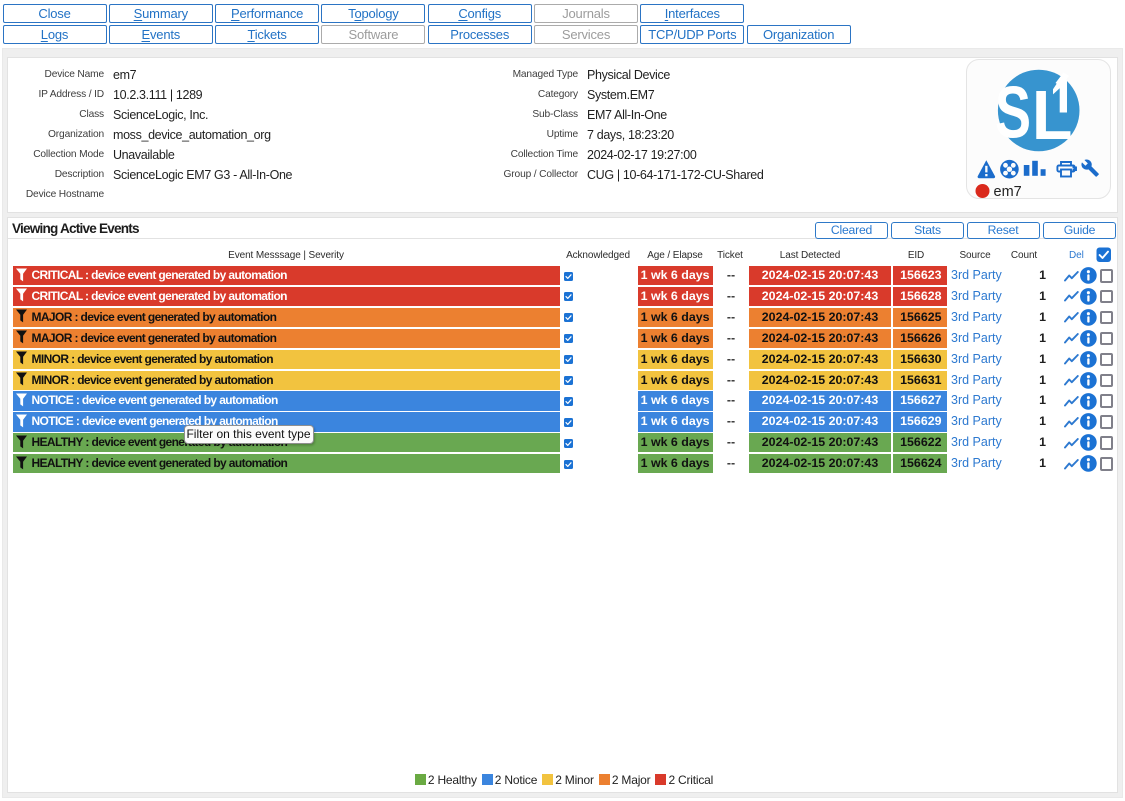 This screenshot has height=801, width=1125. What do you see at coordinates (1008, 191) in the screenshot?
I see `svg-text: em7` at bounding box center [1008, 191].